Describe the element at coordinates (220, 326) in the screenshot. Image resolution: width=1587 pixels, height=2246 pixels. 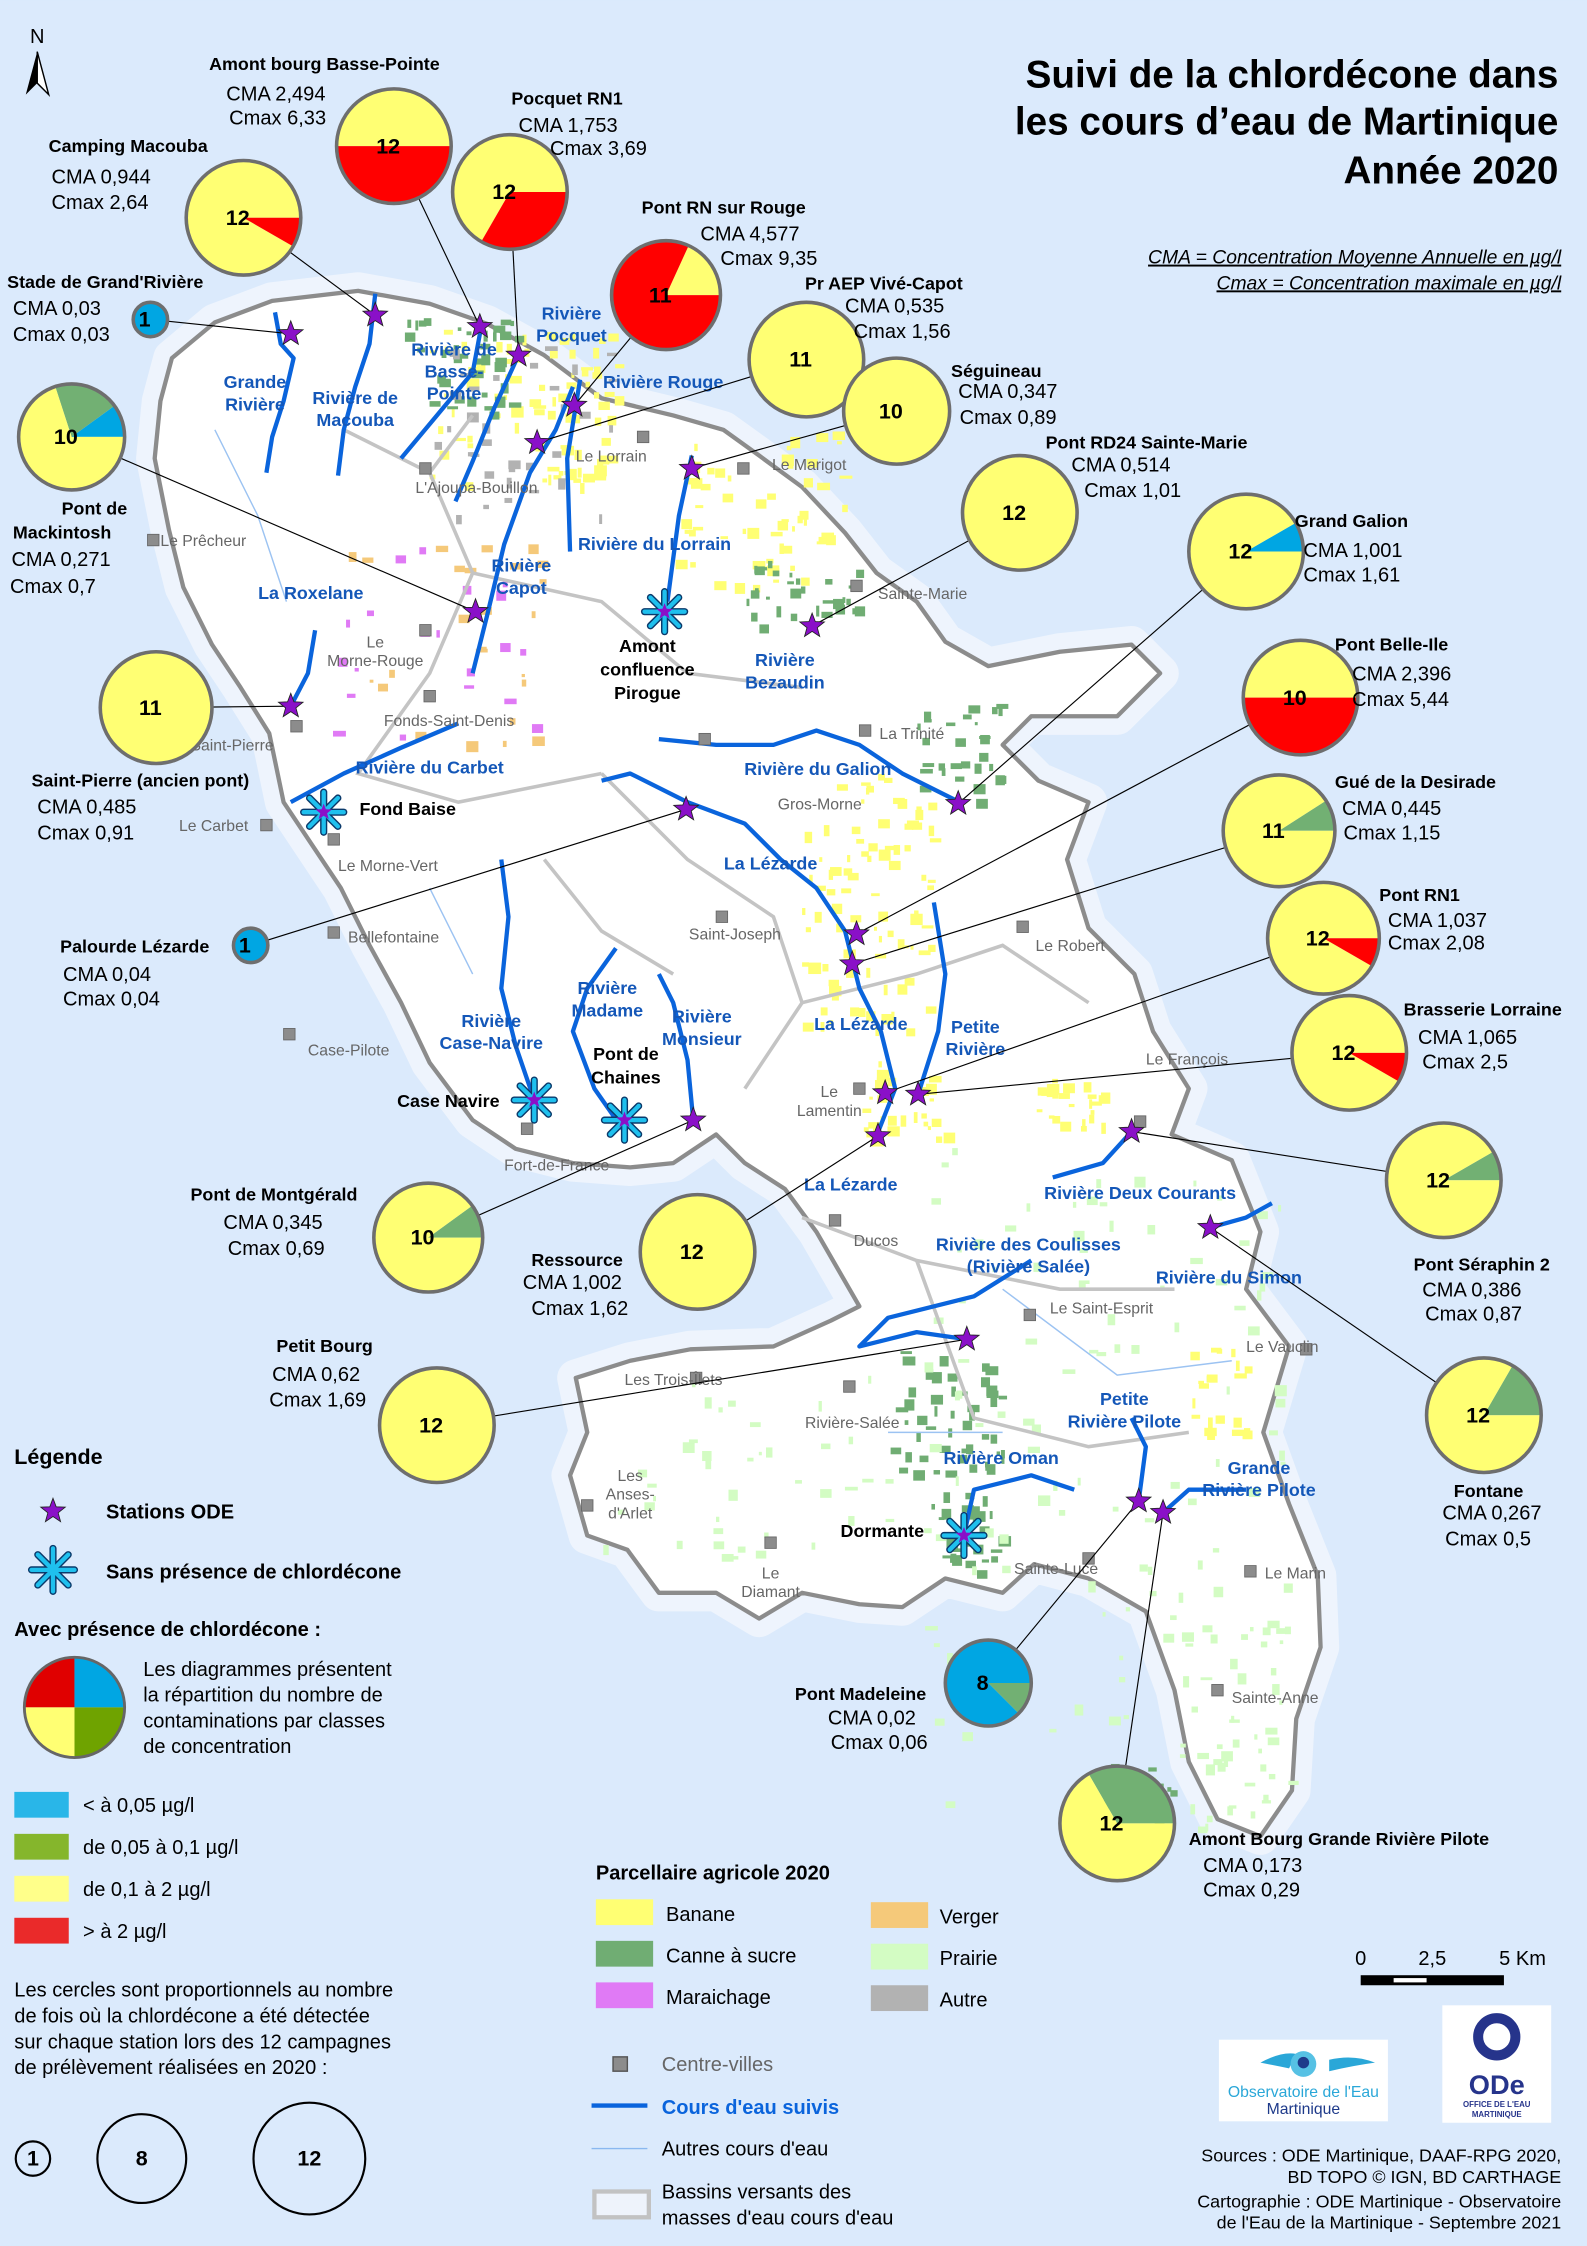
I see `leader-line` at that location.